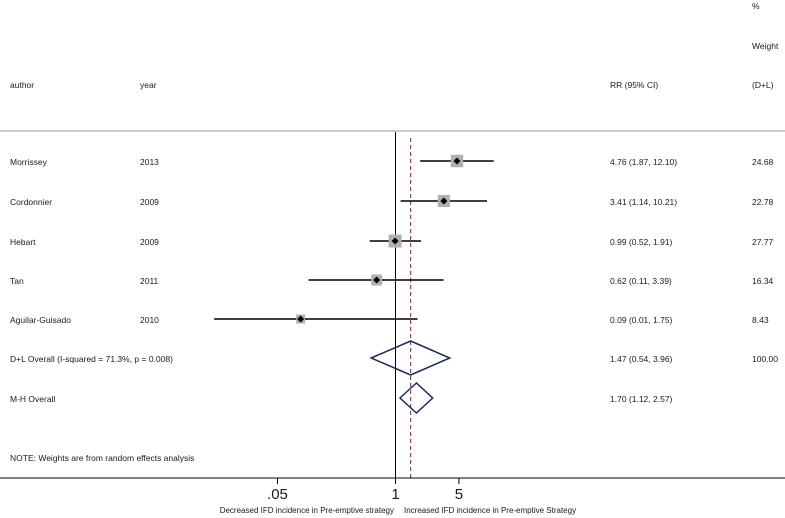  I want to click on study-author: Cordonnier, so click(31, 202).